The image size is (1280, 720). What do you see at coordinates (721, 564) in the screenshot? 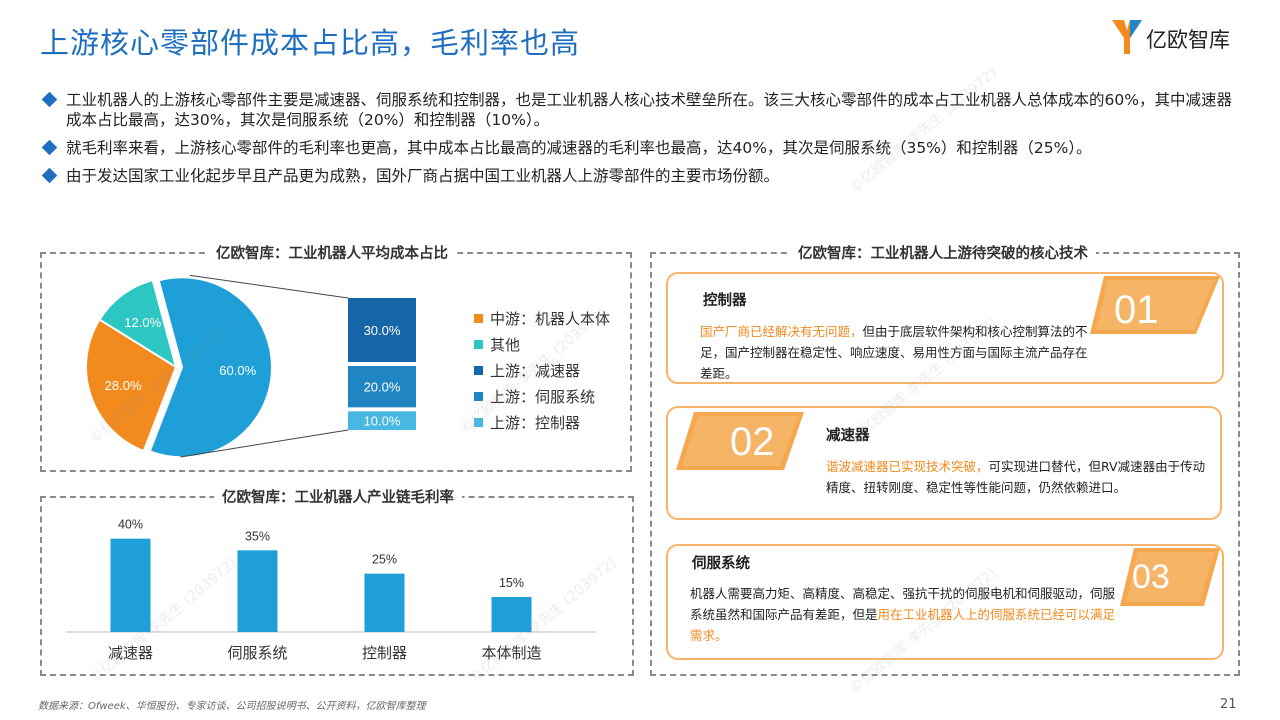
I see `card-03-title: 伺服系统` at bounding box center [721, 564].